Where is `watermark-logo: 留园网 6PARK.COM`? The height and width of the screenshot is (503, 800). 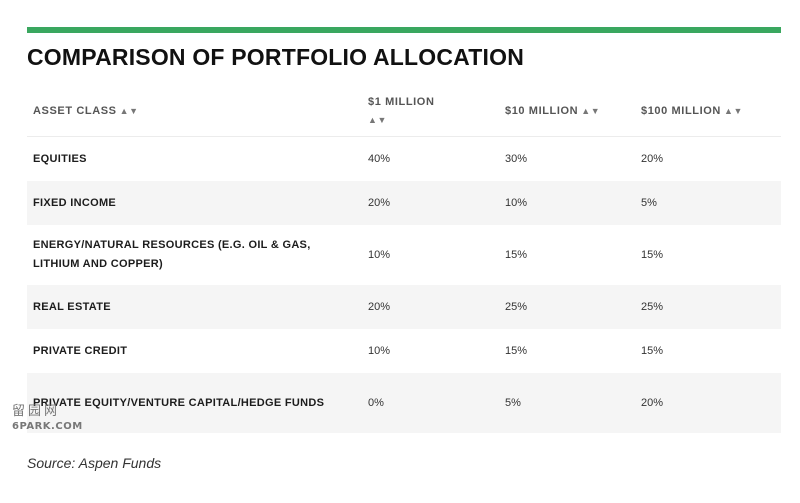 watermark-logo: 留园网 6PARK.COM is located at coordinates (55, 421).